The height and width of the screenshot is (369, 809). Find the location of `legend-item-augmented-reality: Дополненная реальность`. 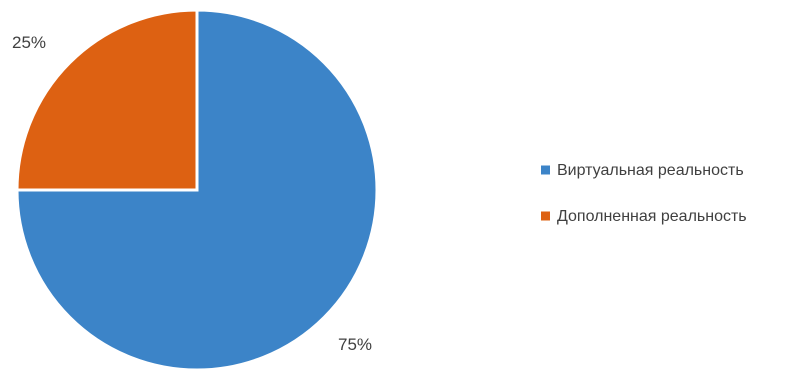

legend-item-augmented-reality: Дополненная реальность is located at coordinates (644, 216).